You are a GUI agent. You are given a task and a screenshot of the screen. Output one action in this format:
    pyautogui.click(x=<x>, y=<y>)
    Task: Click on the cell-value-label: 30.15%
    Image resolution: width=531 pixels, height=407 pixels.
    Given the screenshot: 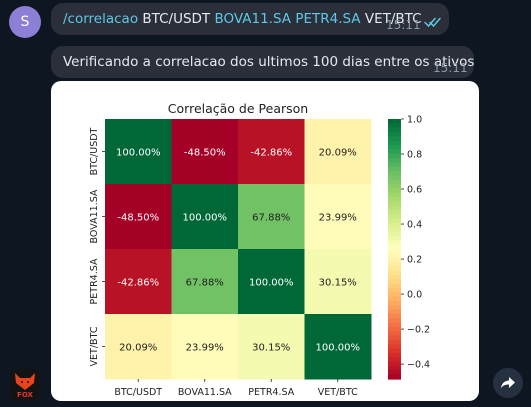 What is the action you would take?
    pyautogui.click(x=271, y=348)
    